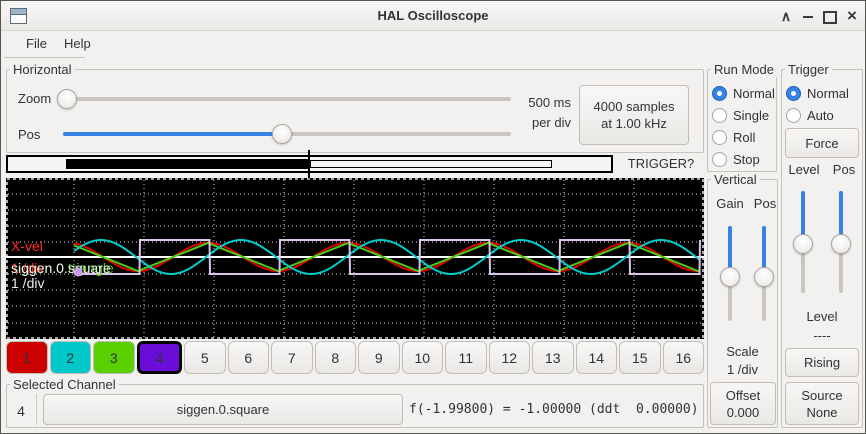 This screenshot has width=866, height=434. What do you see at coordinates (743, 403) in the screenshot?
I see `offset-button: Offset 0.000` at bounding box center [743, 403].